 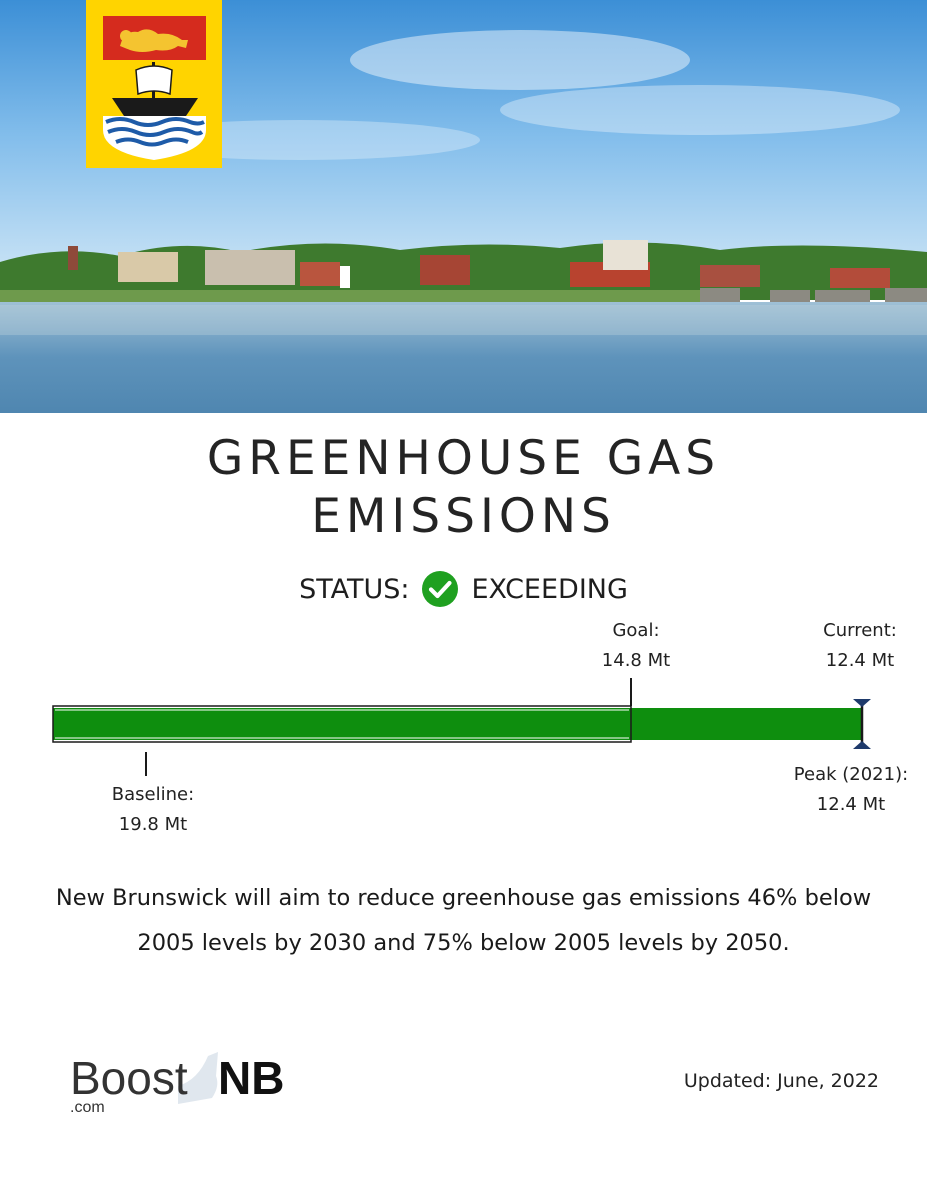 I want to click on goal-value: 14.8 Mt, so click(x=636, y=660).